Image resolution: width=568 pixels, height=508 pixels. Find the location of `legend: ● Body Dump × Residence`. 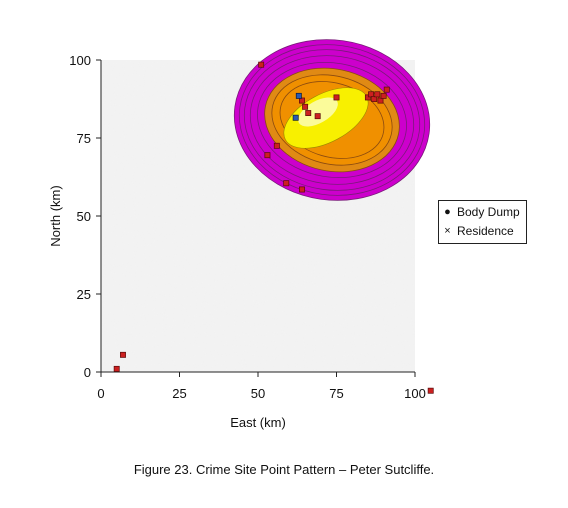

legend: ● Body Dump × Residence is located at coordinates (482, 222).